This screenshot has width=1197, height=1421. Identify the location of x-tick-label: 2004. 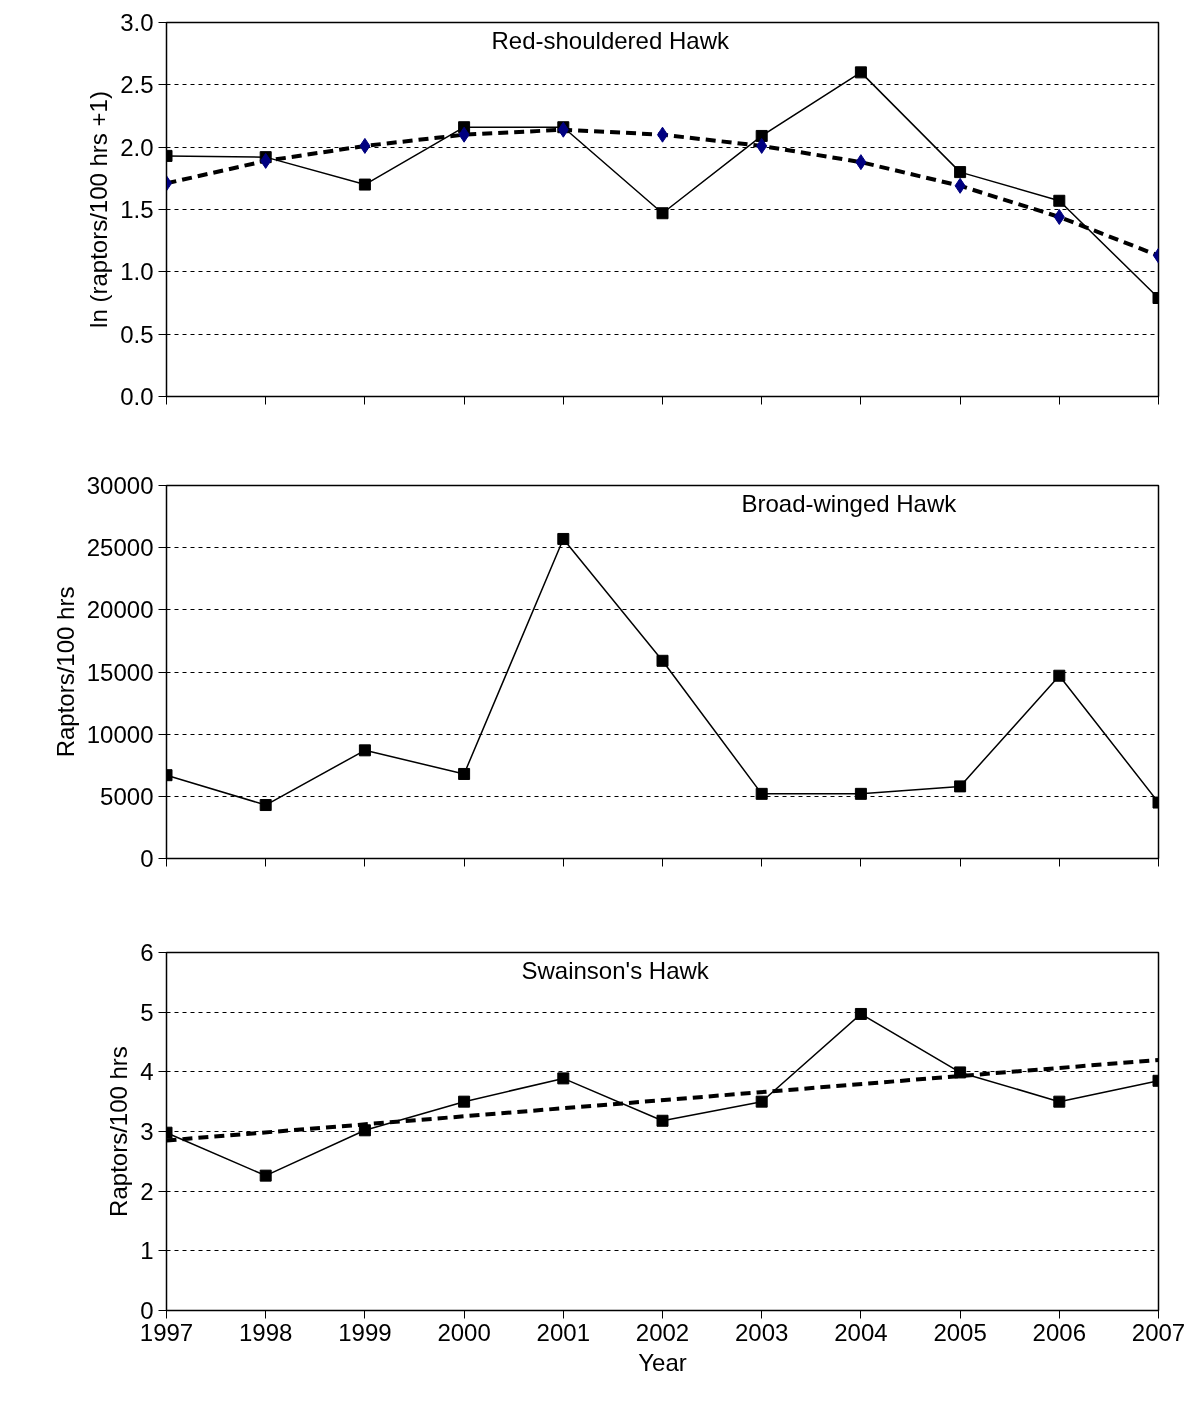
(861, 1332).